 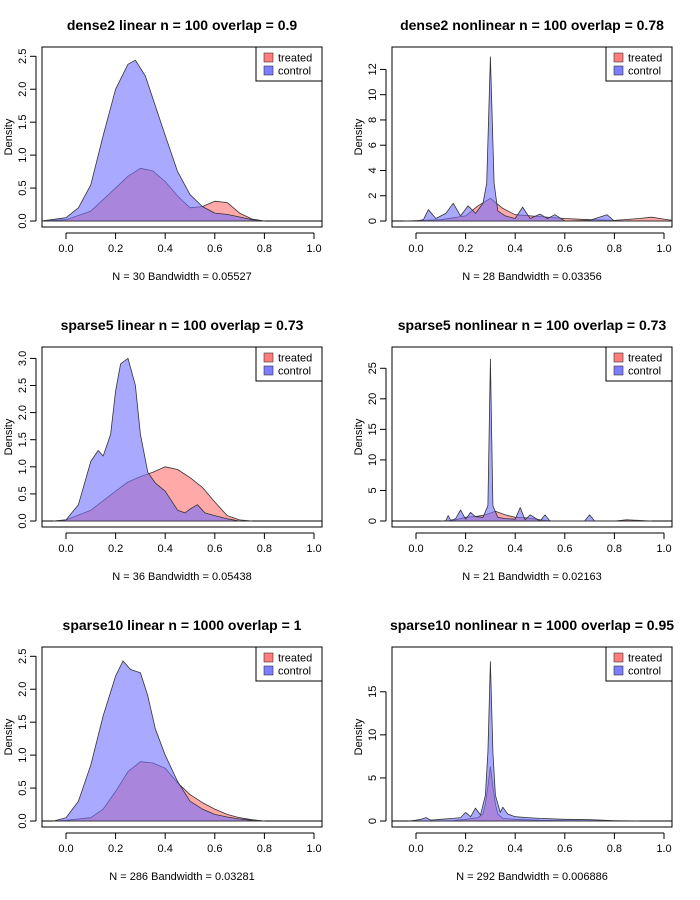 I want to click on y-tick-label: 8, so click(x=373, y=120).